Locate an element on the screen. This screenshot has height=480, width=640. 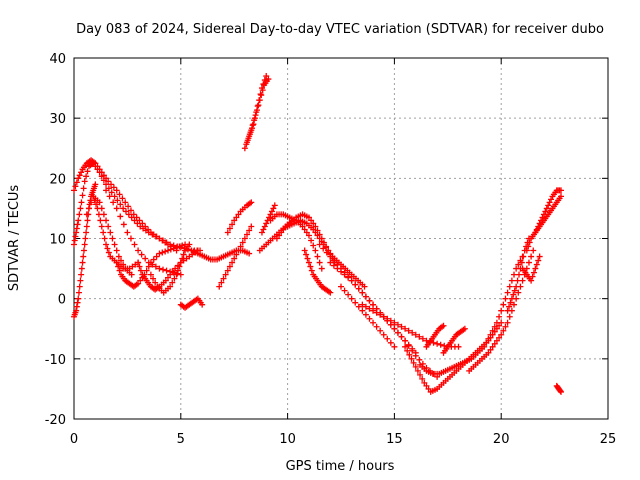
x-tick-label: 15 is located at coordinates (394, 439).